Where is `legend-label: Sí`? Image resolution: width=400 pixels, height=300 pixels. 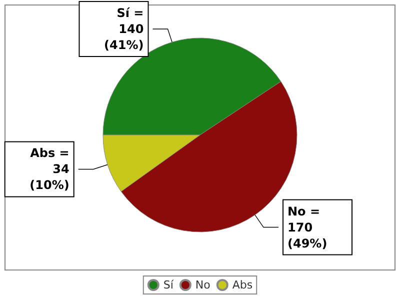 legend-label: Sí is located at coordinates (168, 285).